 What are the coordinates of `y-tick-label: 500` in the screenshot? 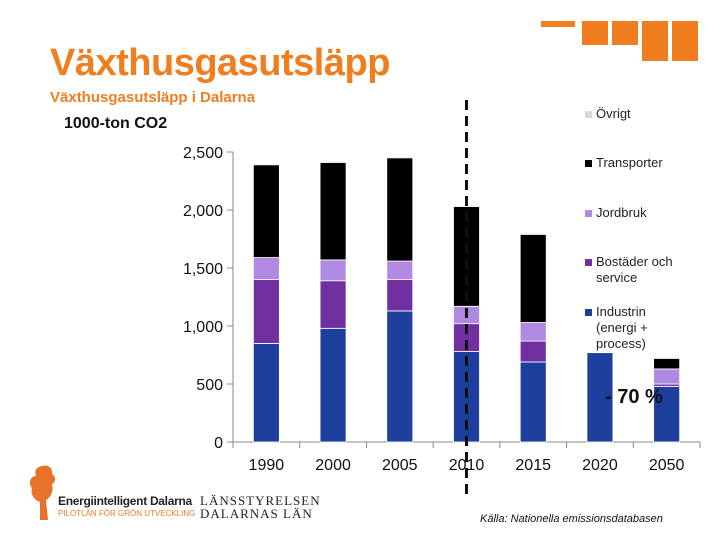 It's located at (209, 385).